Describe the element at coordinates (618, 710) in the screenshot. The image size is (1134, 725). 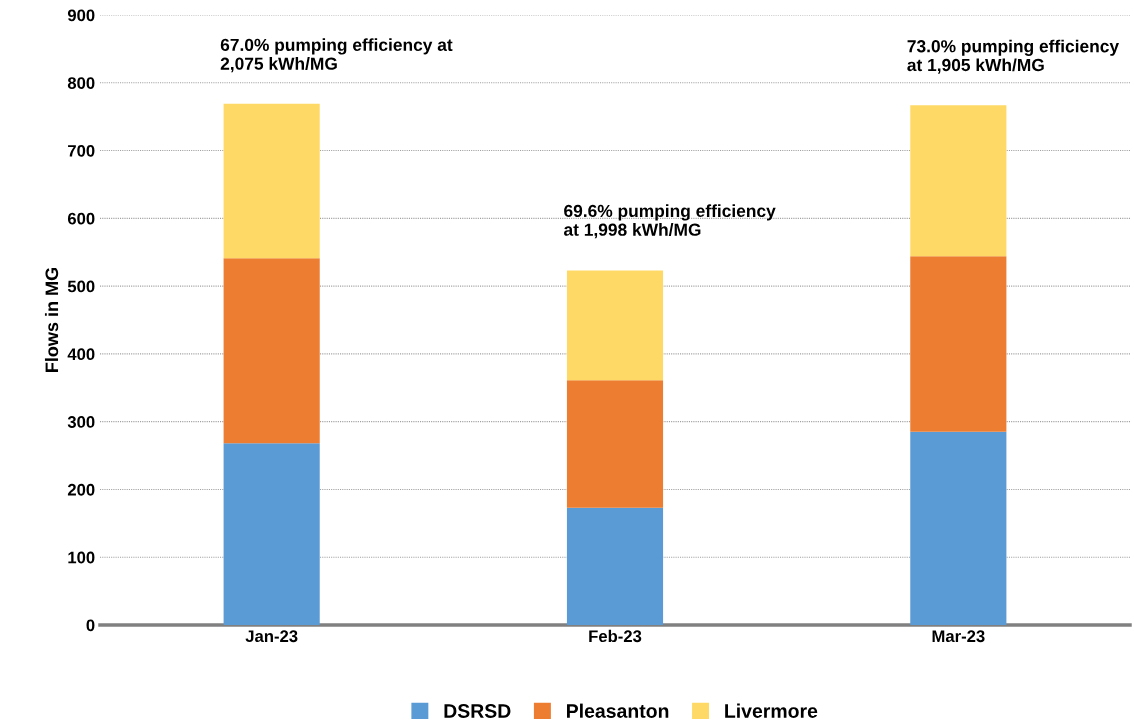
I see `legend-label: Pleasanton` at that location.